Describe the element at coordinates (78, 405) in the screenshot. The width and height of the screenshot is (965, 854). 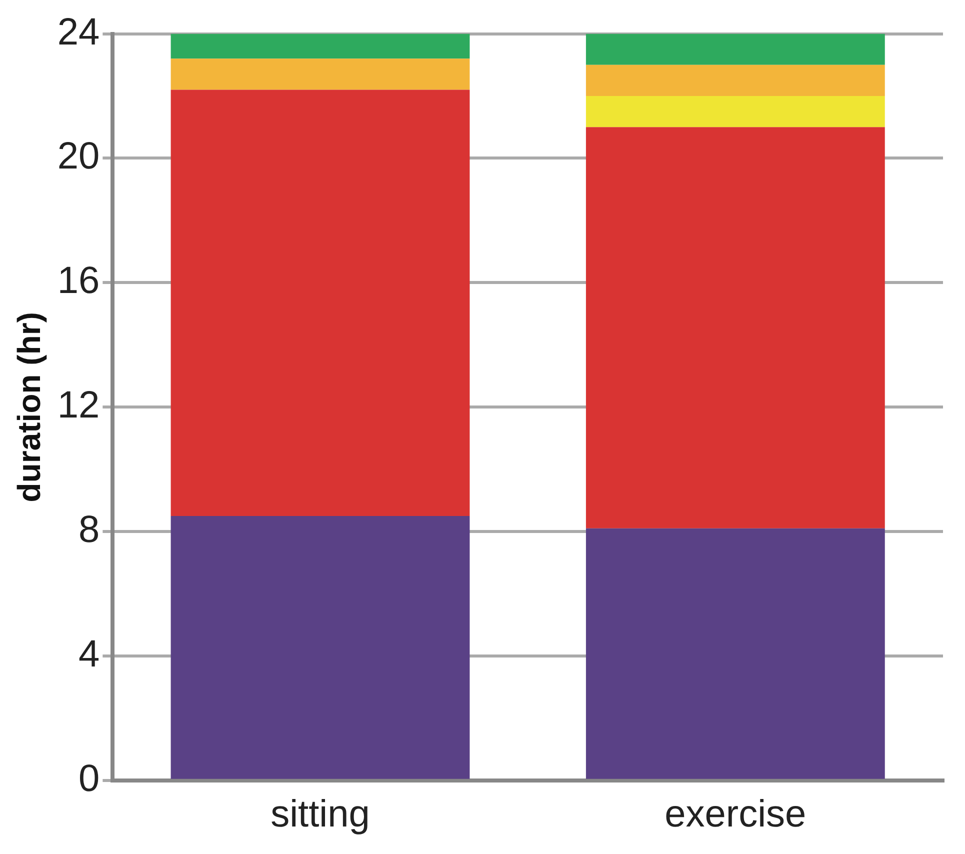
I see `y-tick-label: 12` at that location.